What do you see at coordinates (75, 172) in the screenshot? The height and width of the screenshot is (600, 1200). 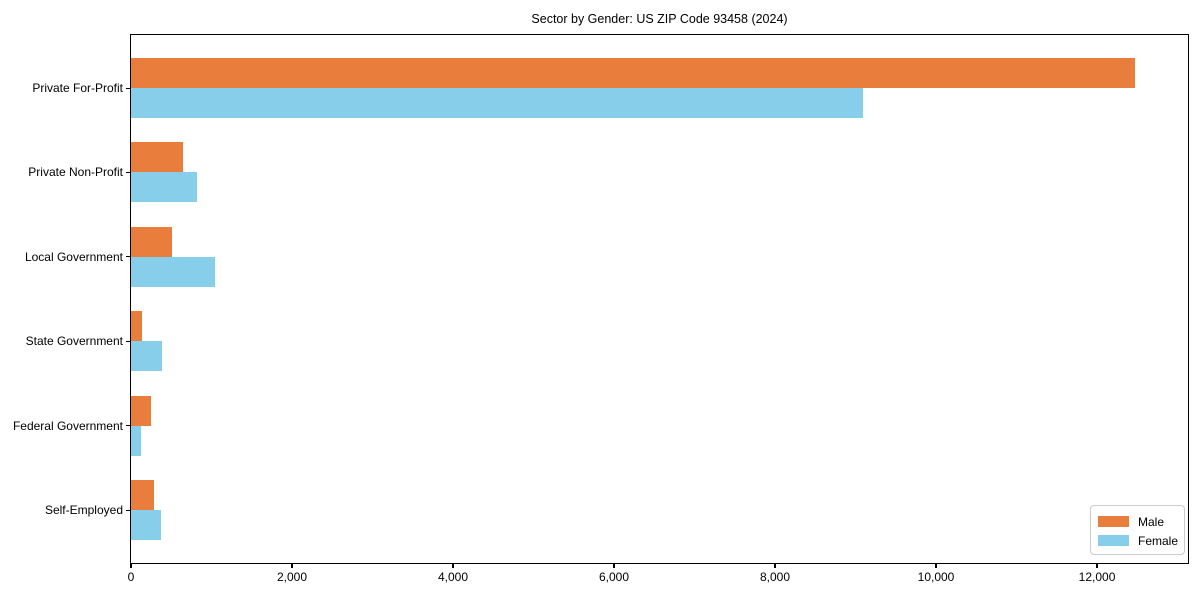 I see `y-tick-label-private-non-profit: Private Non-Profit` at bounding box center [75, 172].